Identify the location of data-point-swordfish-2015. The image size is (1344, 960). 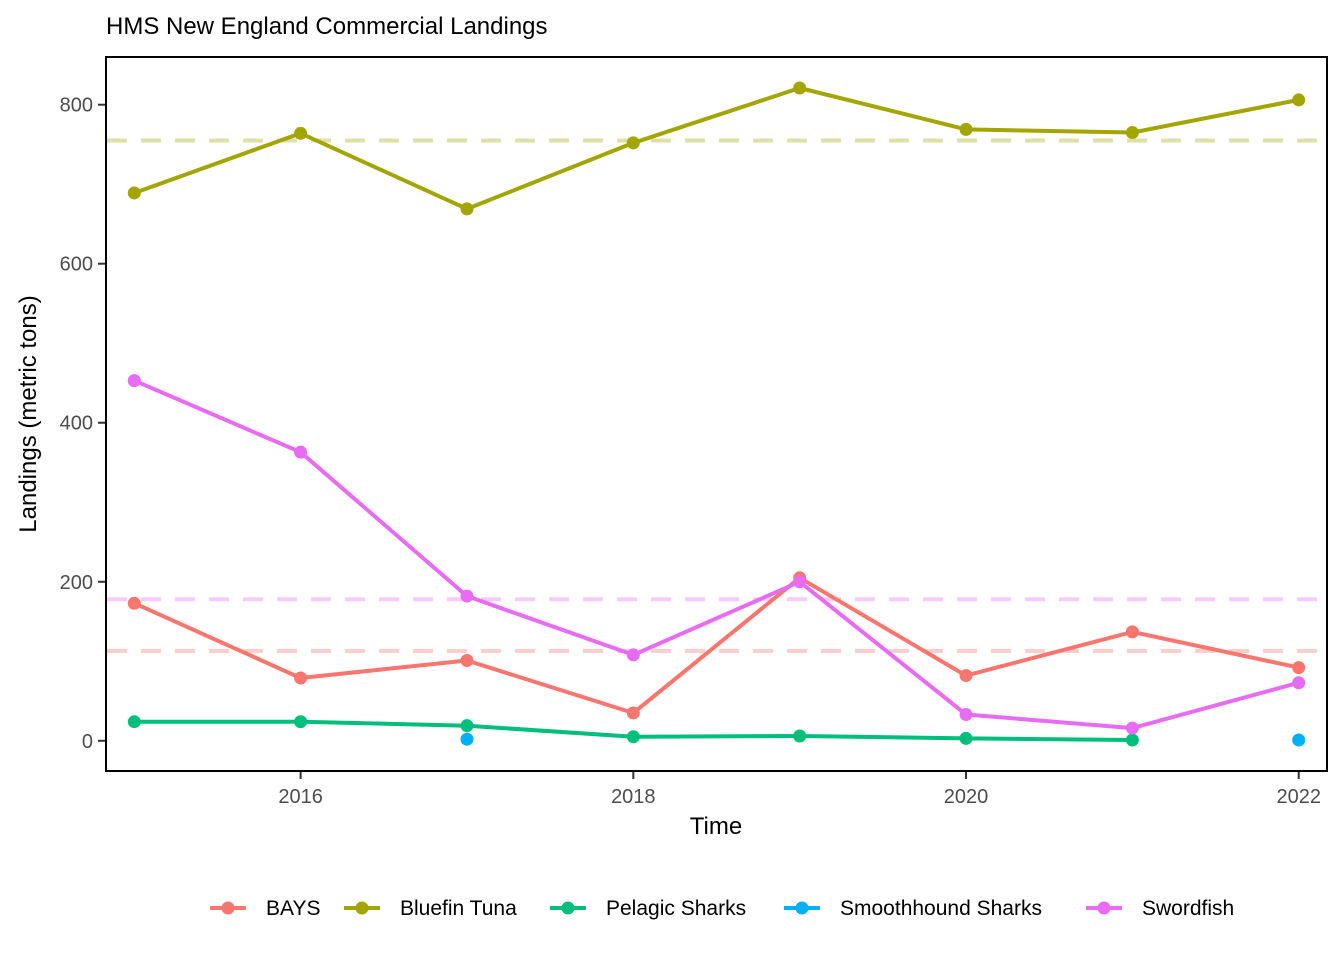
(134, 381).